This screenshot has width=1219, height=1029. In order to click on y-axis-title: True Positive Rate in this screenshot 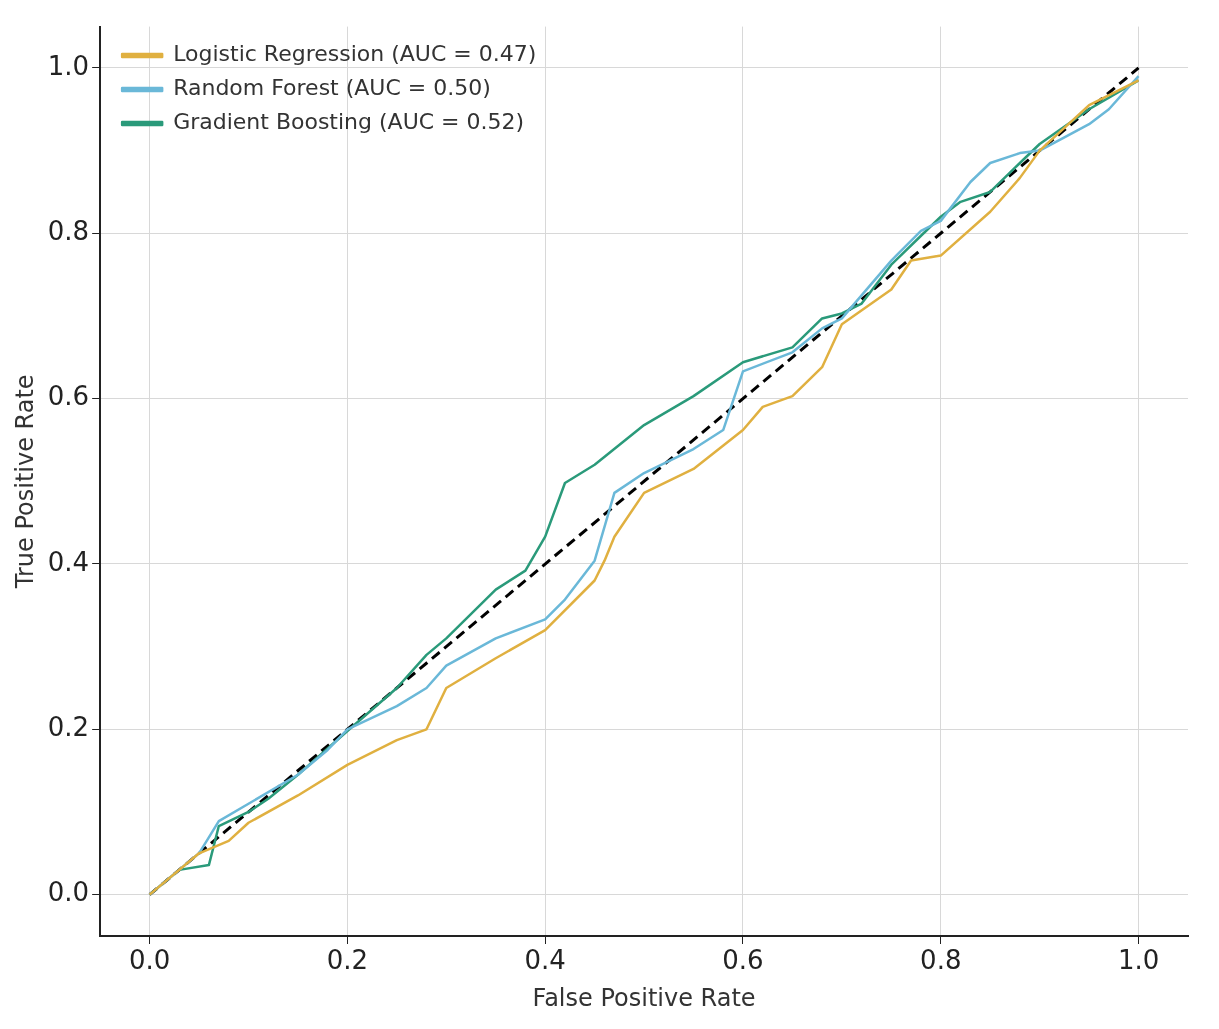, I will do `click(24, 482)`.